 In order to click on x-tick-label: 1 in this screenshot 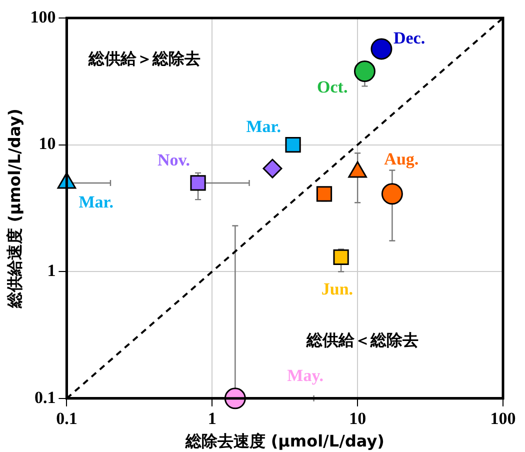, I will do `click(212, 418)`.